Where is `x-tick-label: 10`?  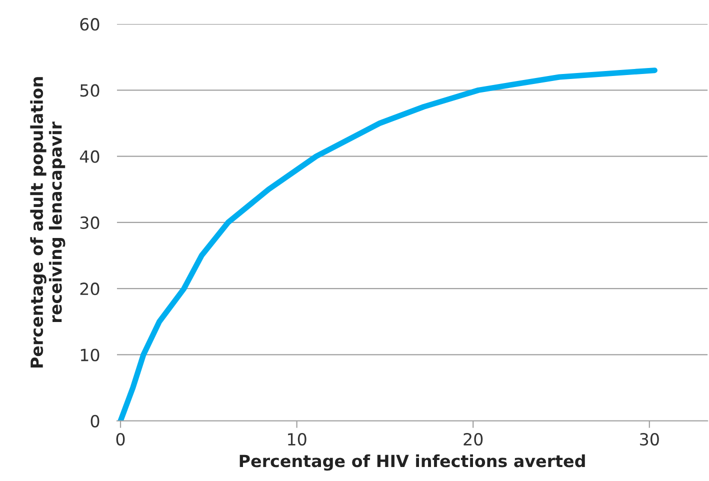
x-tick-label: 10 is located at coordinates (297, 439).